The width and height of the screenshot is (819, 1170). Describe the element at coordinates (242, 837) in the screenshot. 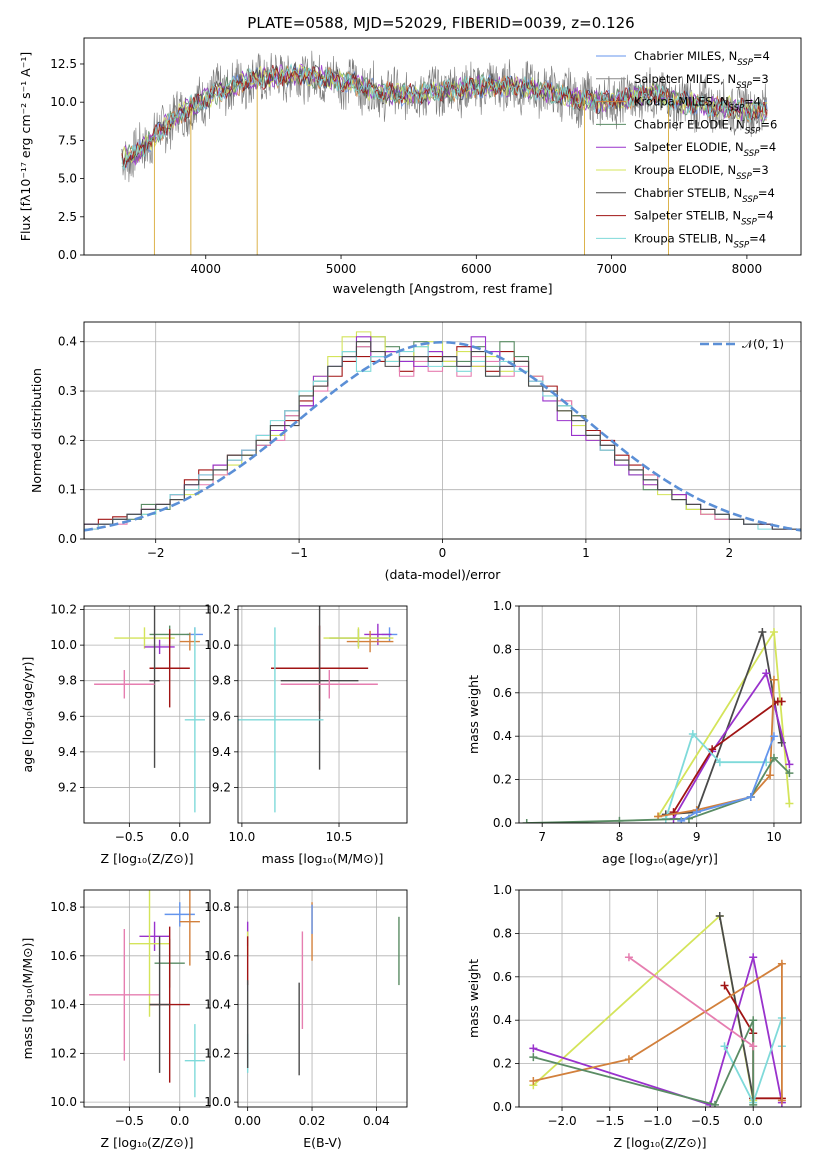

I see `x-tick-label: 10.0` at that location.